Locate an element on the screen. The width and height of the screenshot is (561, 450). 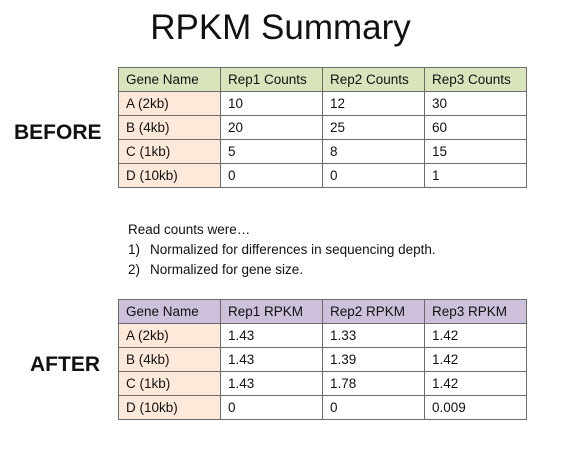
before-label: BEFORE is located at coordinates (58, 132).